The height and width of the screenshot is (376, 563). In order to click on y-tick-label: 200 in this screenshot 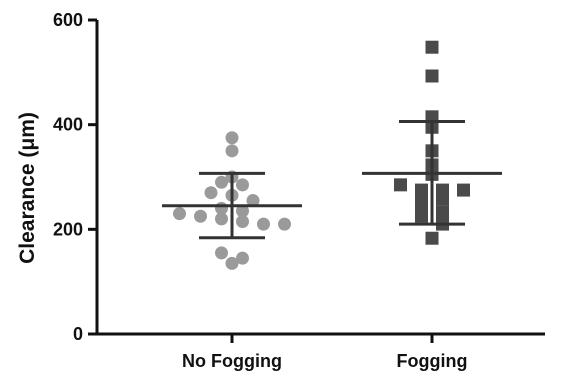, I will do `click(68, 229)`.